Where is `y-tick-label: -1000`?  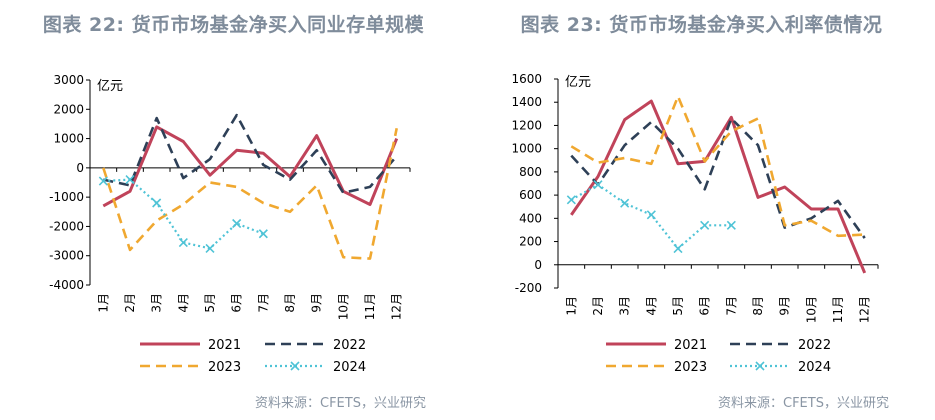 y-tick-label: -1000 is located at coordinates (66, 197).